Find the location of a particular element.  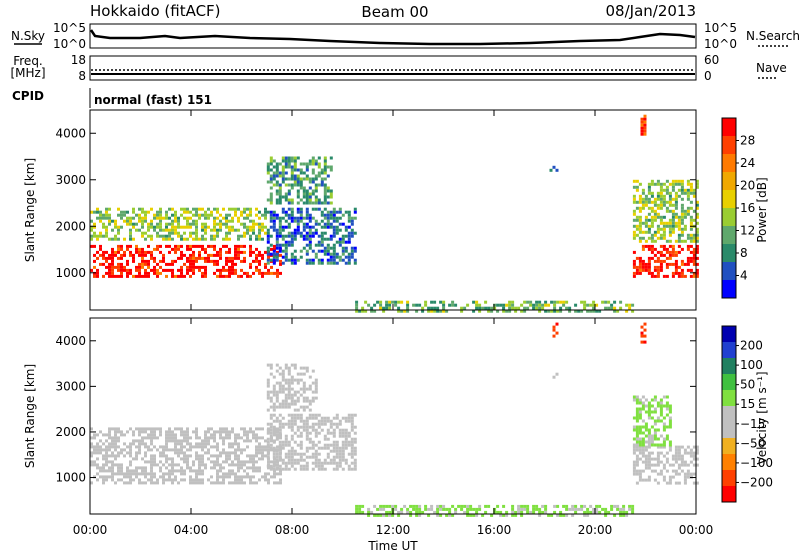

cpid-label: CPID is located at coordinates (28, 96).